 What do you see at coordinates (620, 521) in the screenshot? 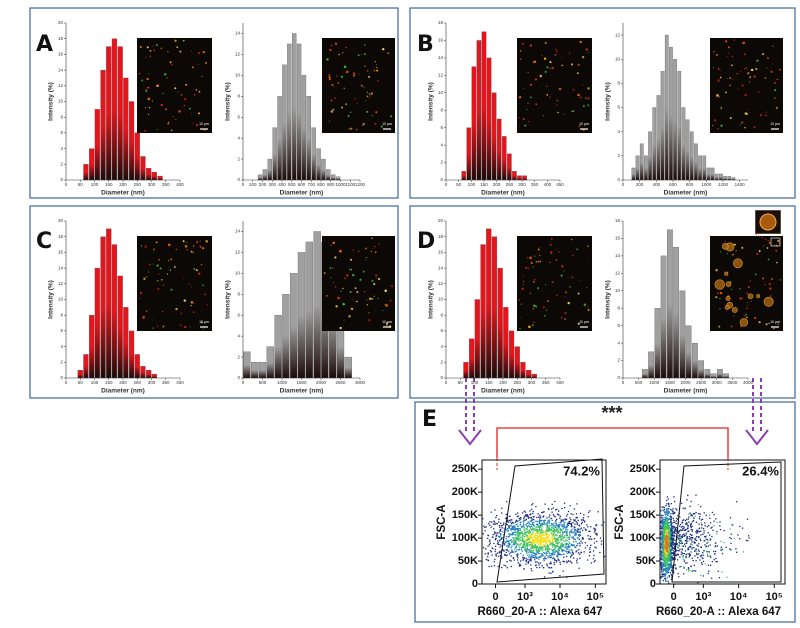
I see `y-axis-title: FSC-A` at bounding box center [620, 521].